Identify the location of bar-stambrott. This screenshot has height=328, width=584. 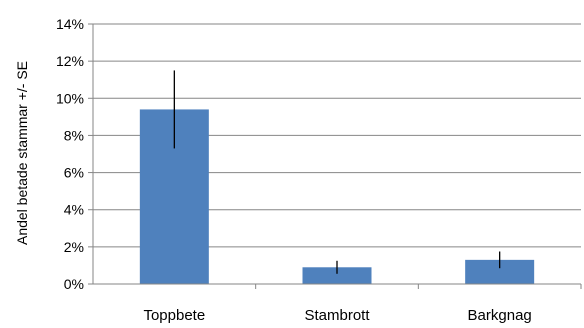
(337, 275).